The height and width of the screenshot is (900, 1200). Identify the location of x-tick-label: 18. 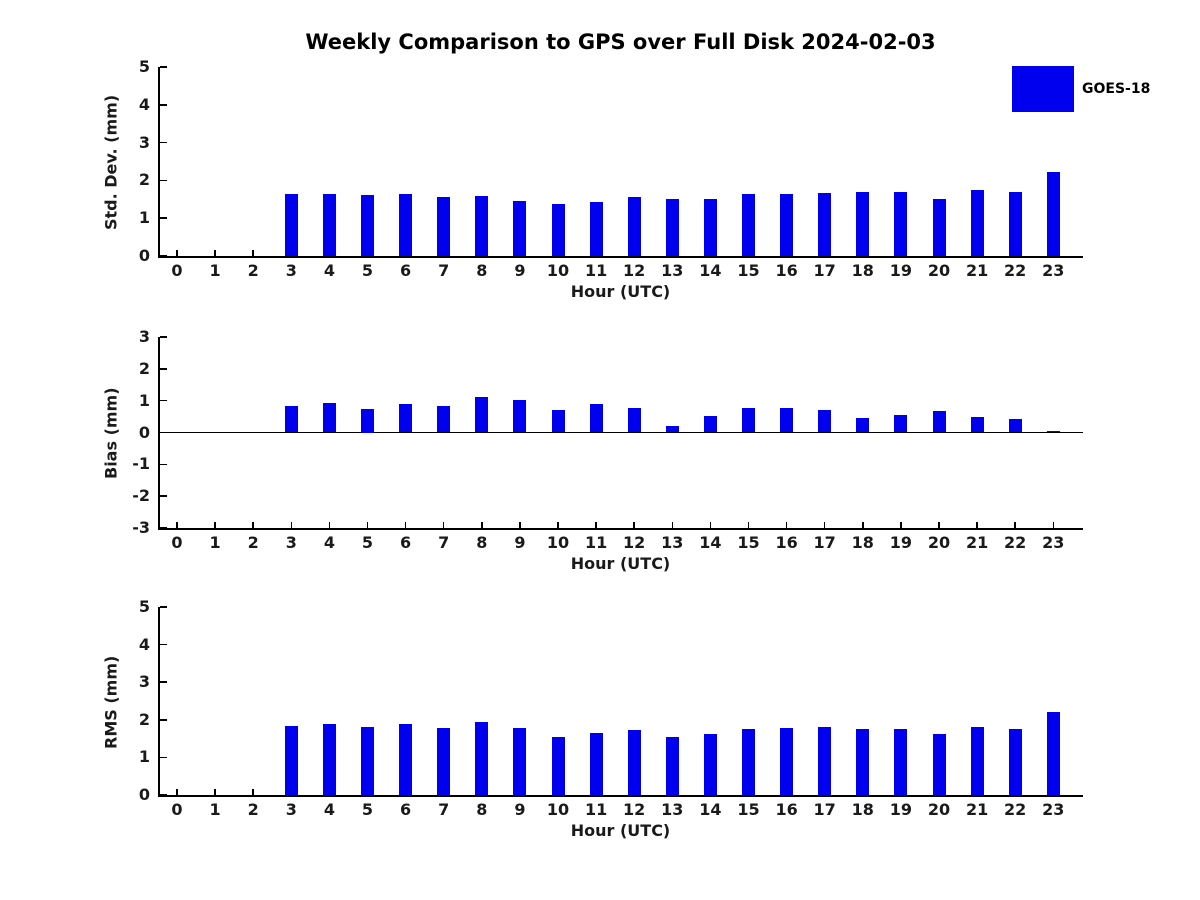
(862, 270).